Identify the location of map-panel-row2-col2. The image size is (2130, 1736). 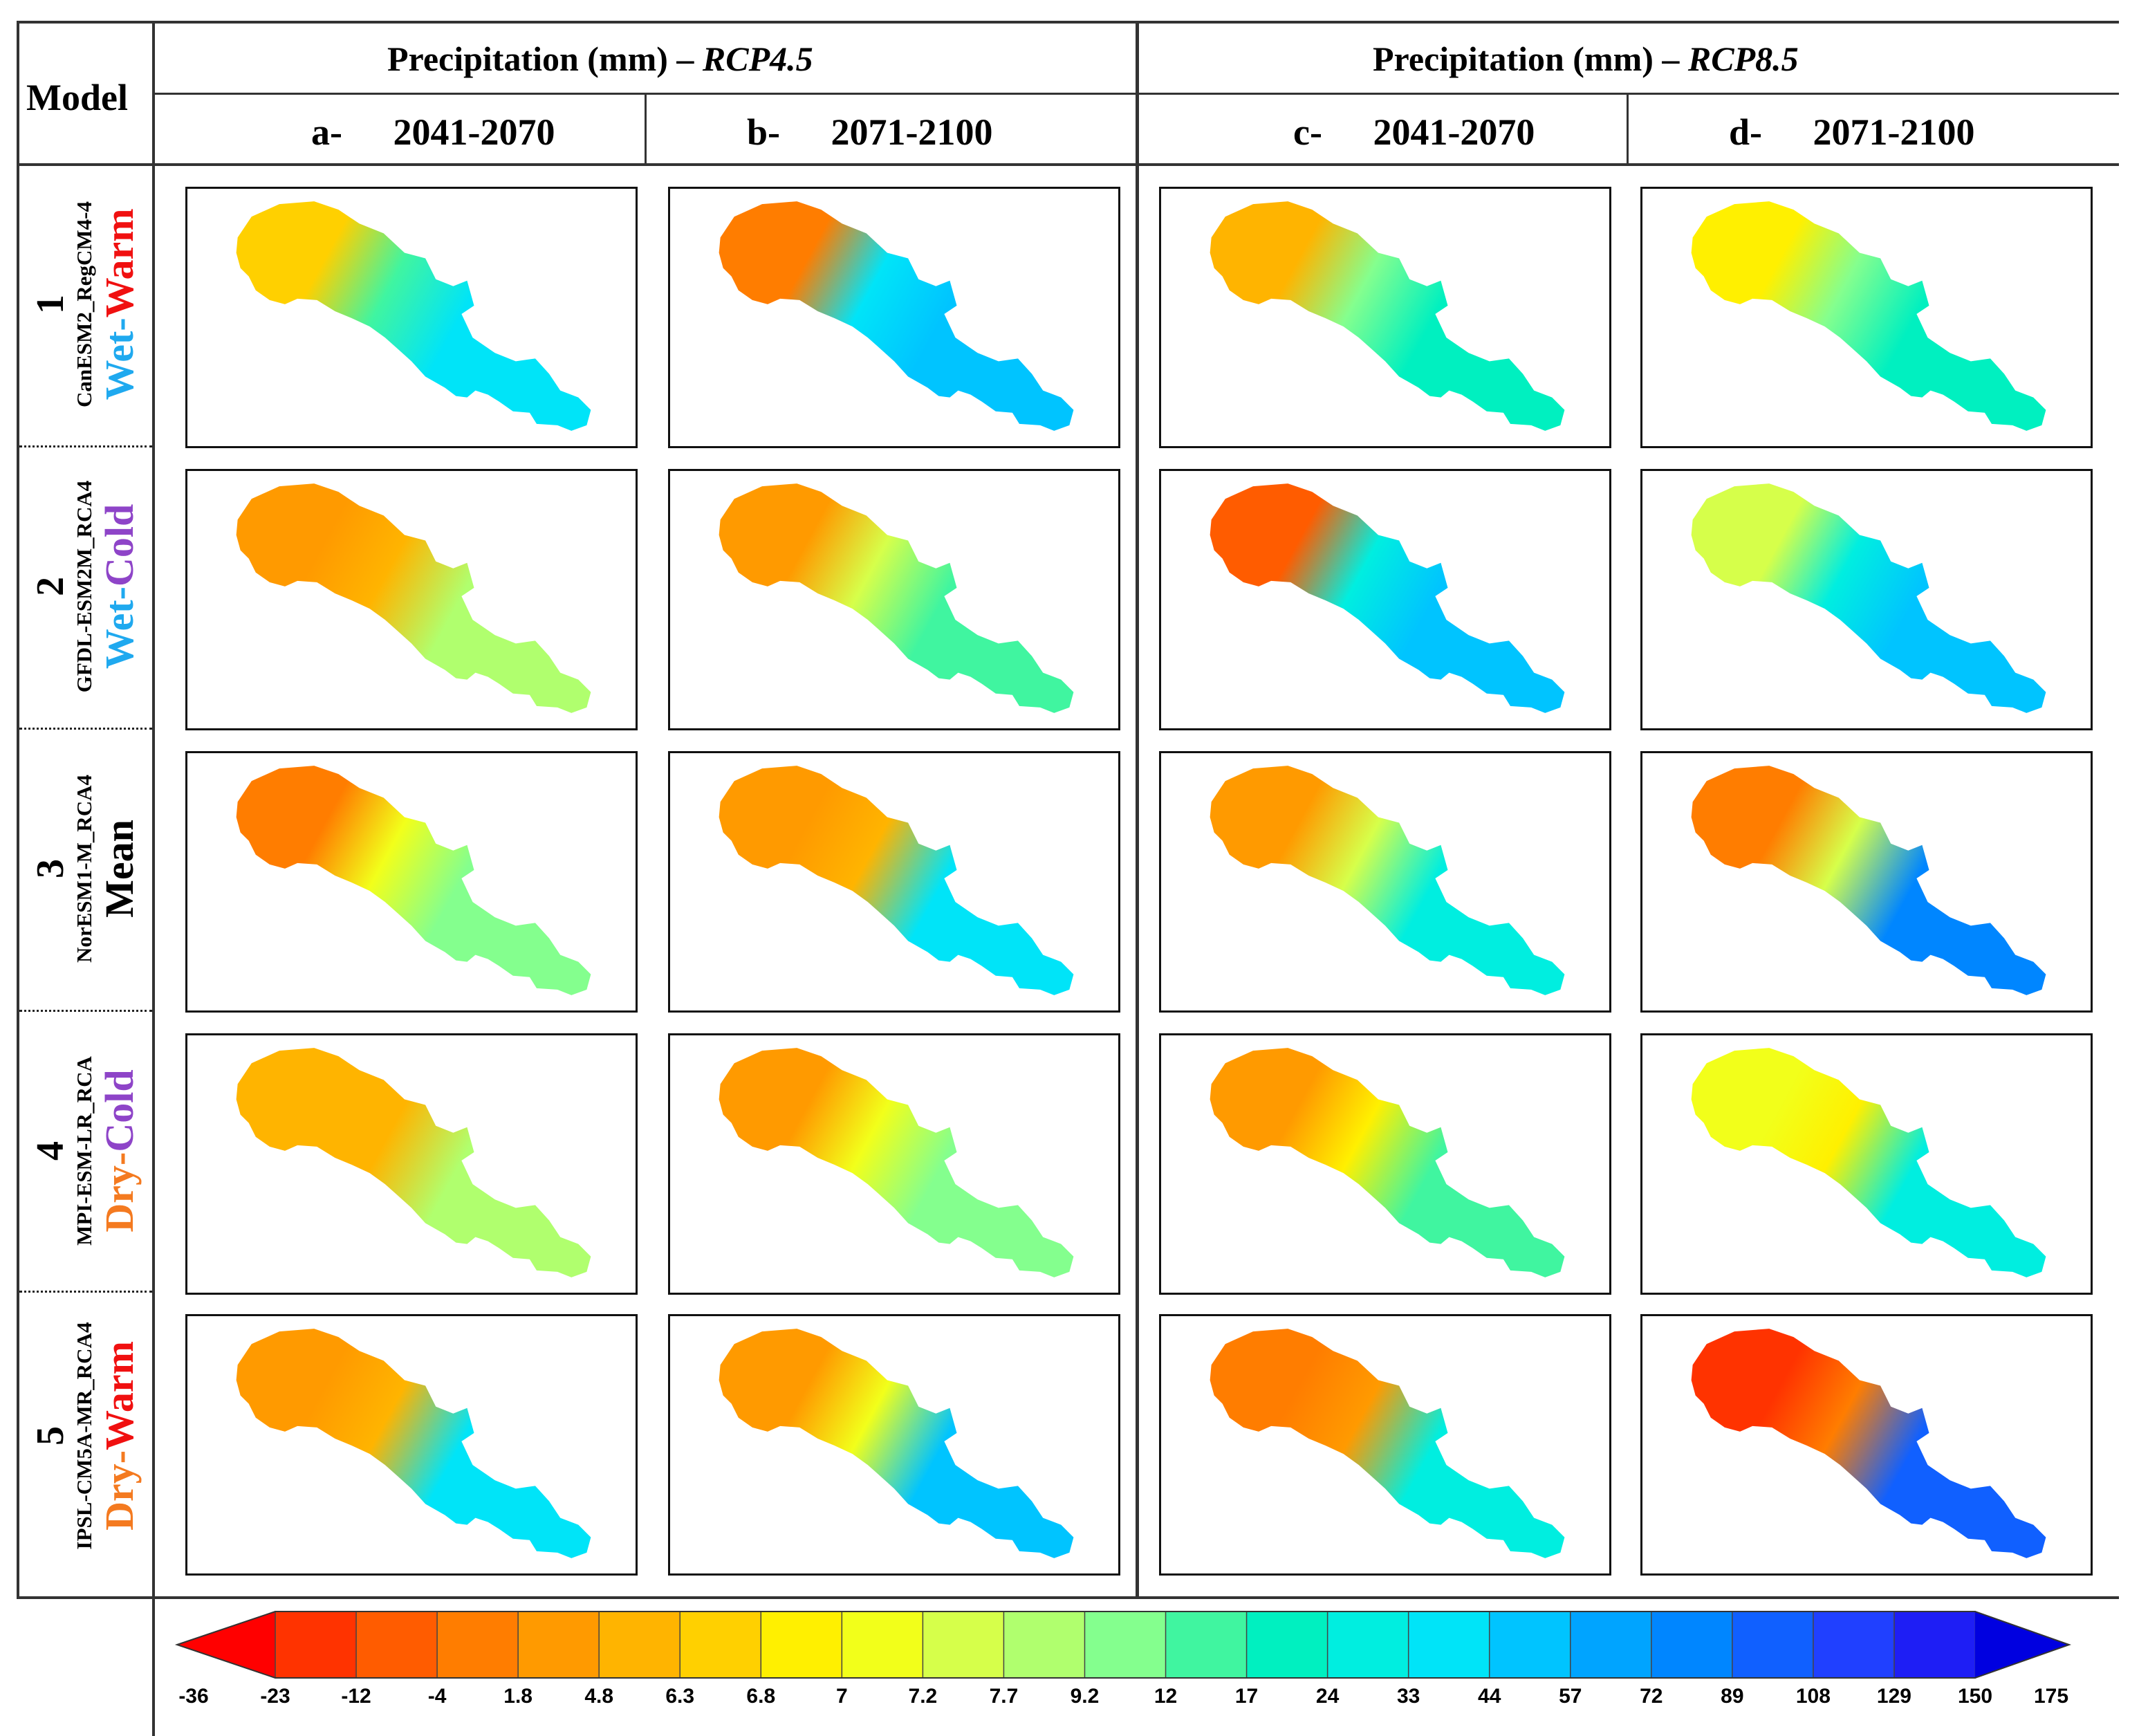
(894, 599).